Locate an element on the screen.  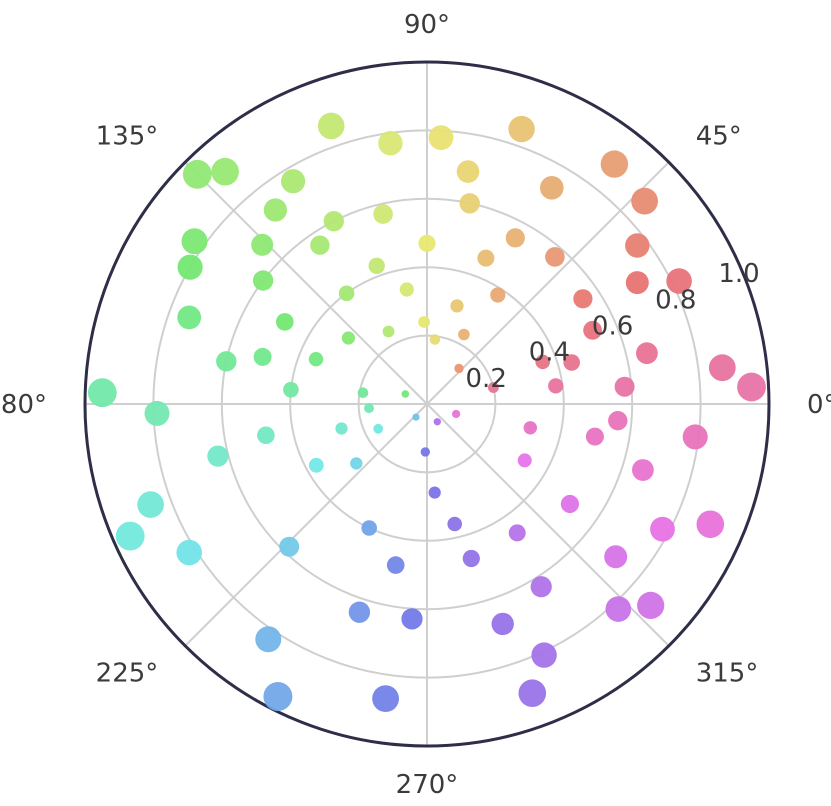
theta-tick-label: 45° is located at coordinates (719, 136).